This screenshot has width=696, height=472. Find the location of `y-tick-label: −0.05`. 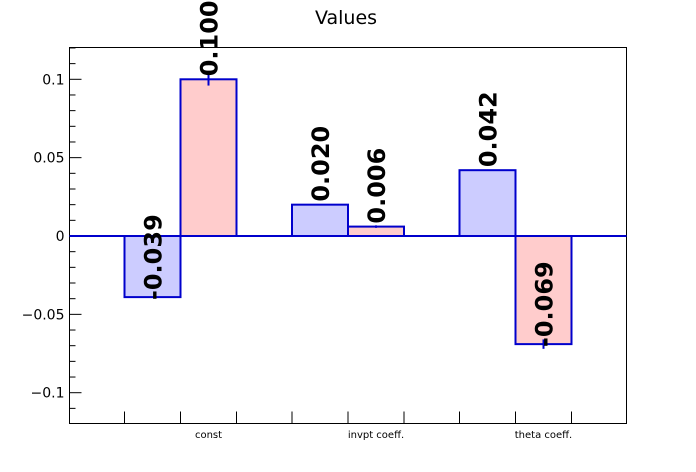

y-tick-label: −0.05 is located at coordinates (43, 315).